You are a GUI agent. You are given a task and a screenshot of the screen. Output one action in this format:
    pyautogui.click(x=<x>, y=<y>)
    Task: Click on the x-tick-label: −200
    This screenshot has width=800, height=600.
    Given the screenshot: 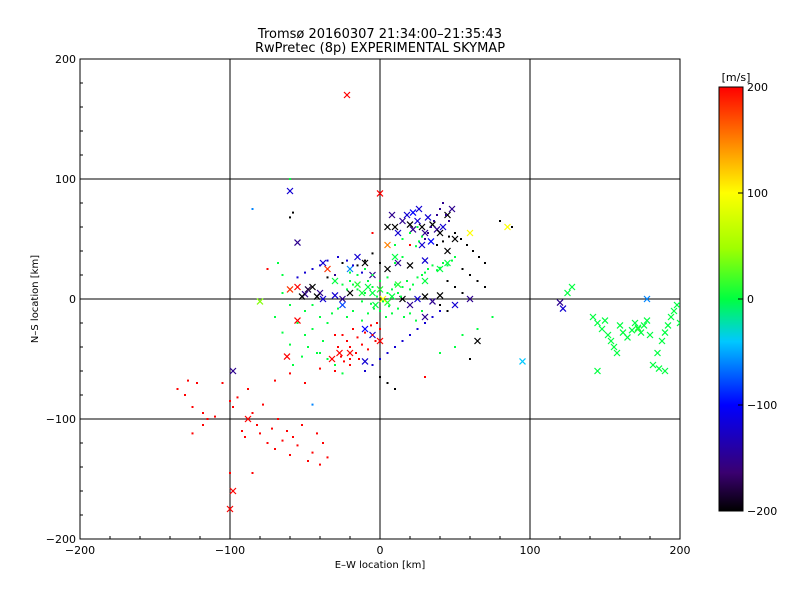 What is the action you would take?
    pyautogui.click(x=80, y=550)
    